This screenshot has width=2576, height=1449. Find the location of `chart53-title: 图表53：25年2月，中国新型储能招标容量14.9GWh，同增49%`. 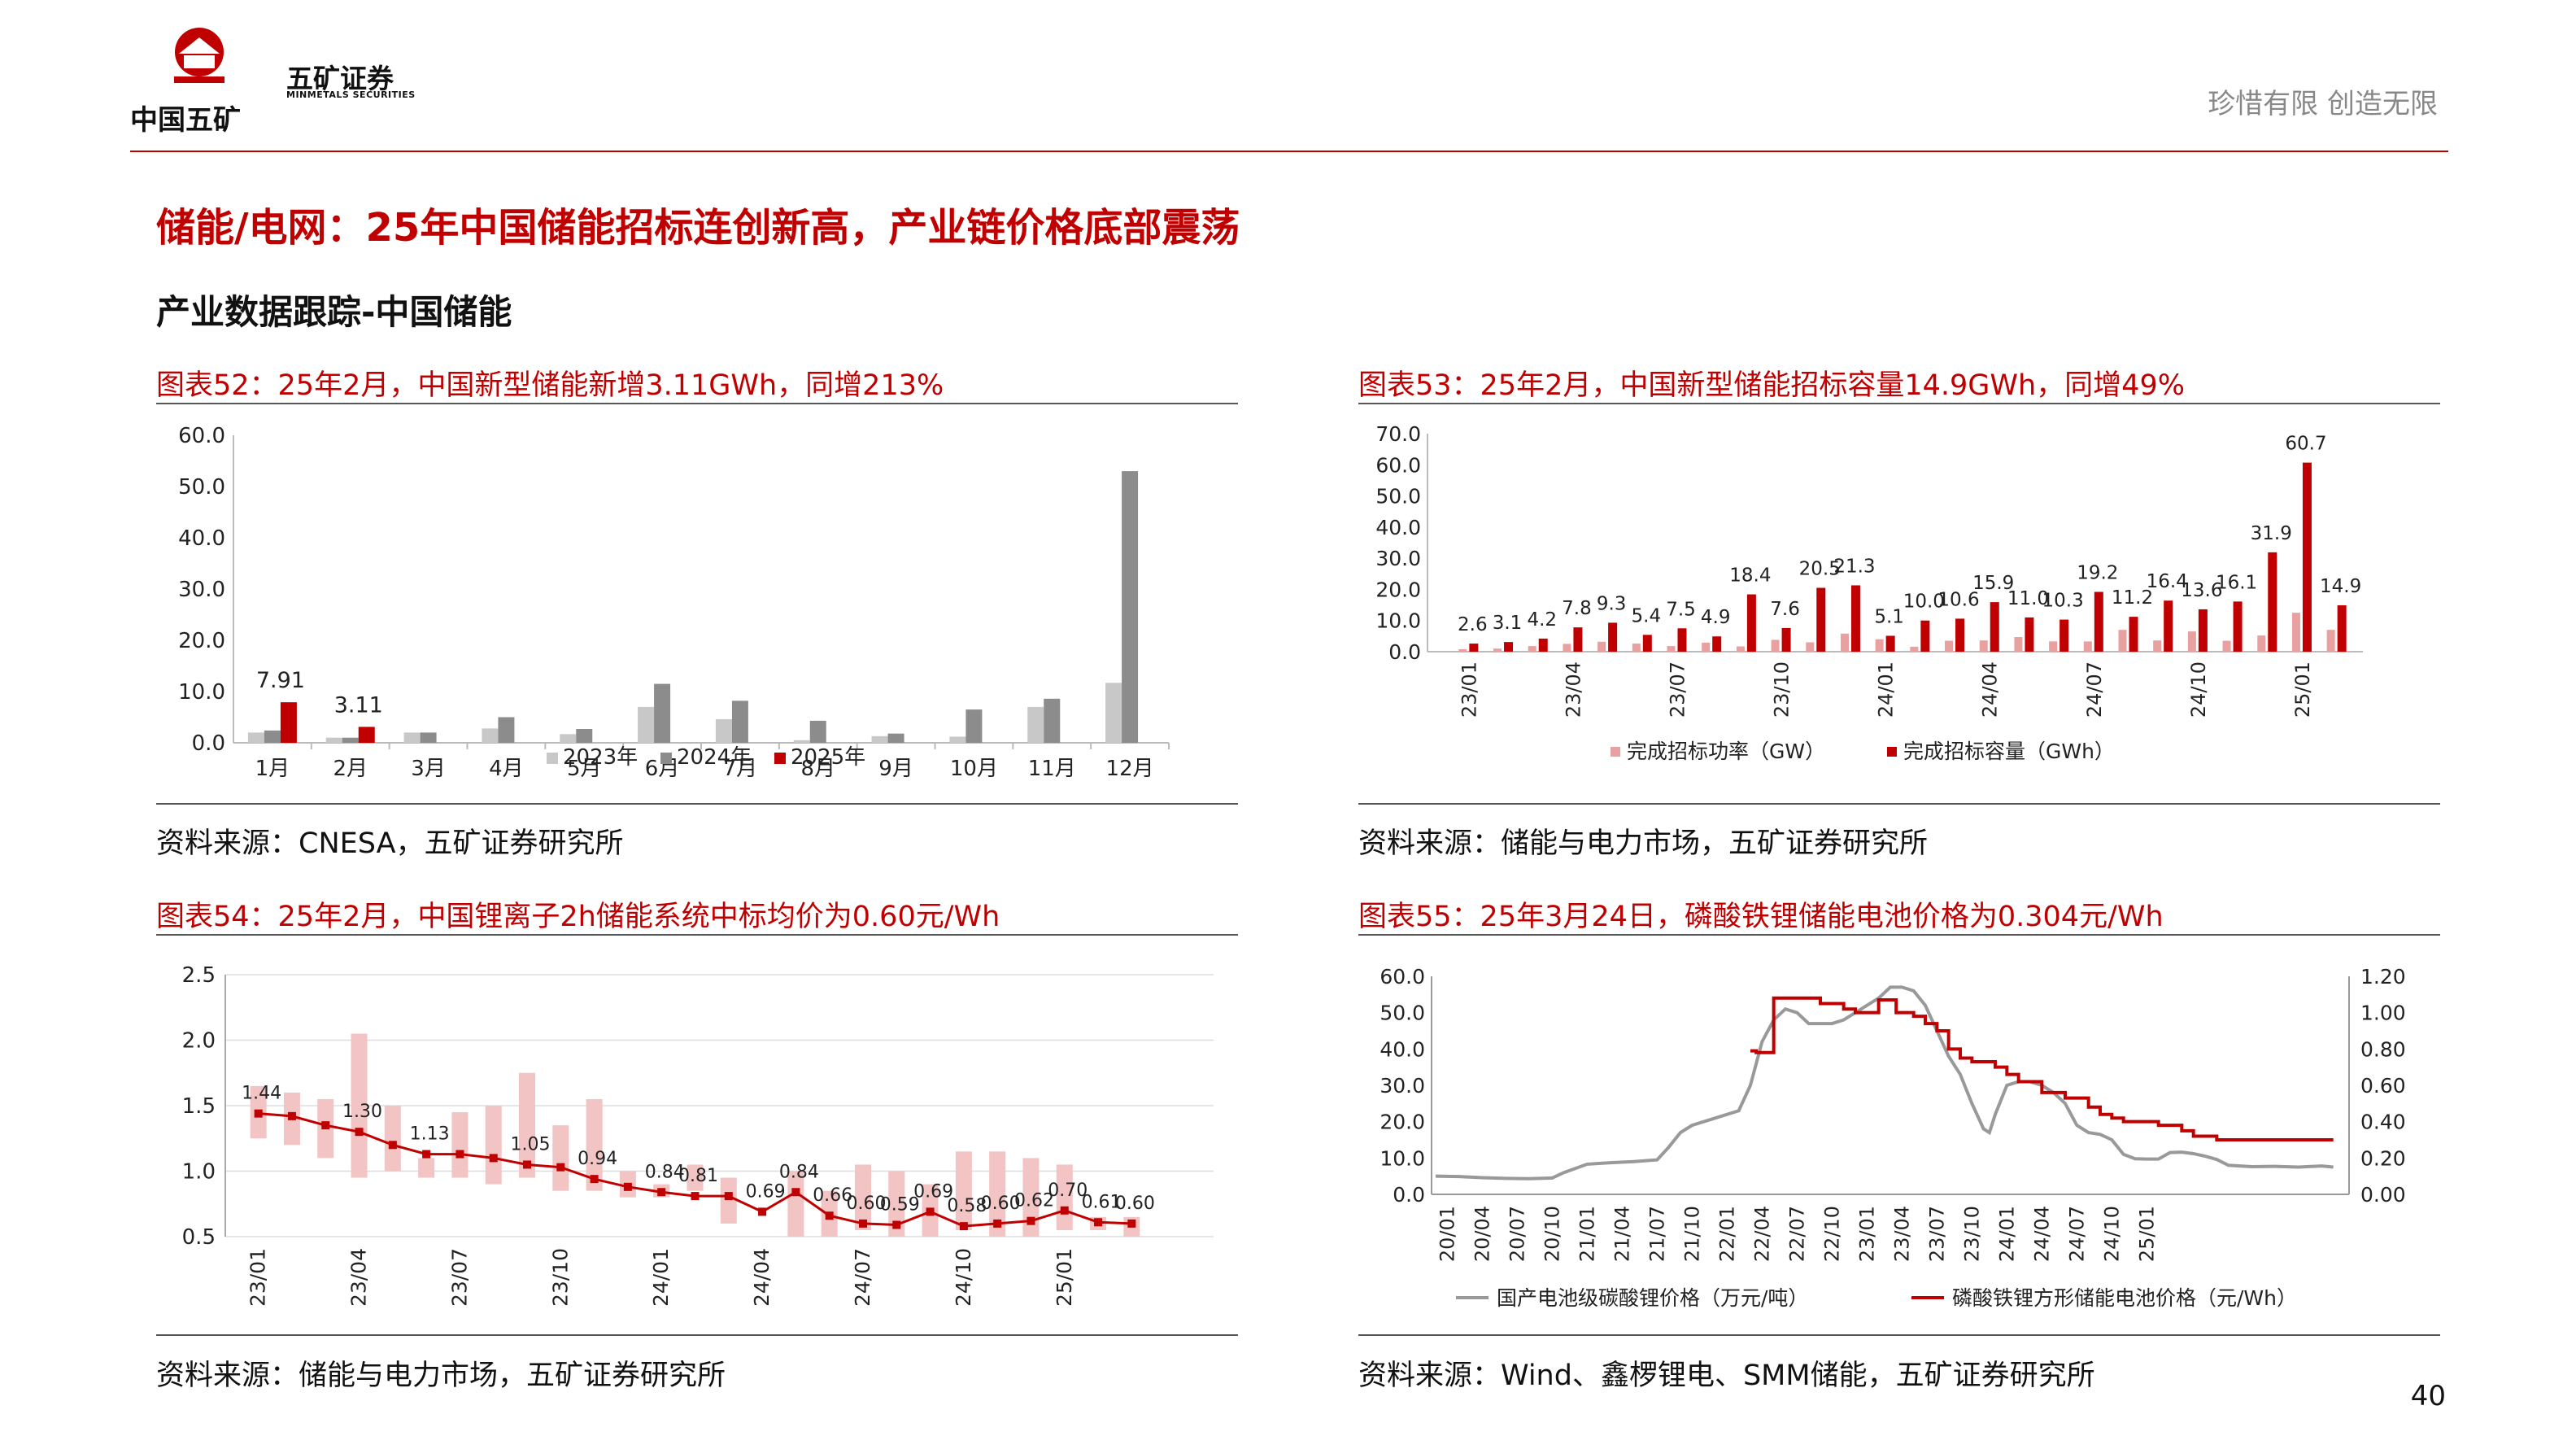

chart53-title: 图表53：25年2月，中国新型储能招标容量14.9GWh，同增49% is located at coordinates (1771, 385).